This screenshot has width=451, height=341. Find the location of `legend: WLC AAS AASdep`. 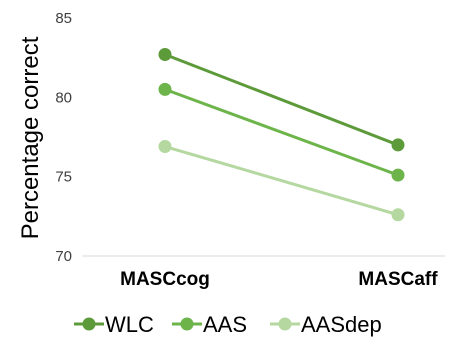

legend: WLC AAS AASdep is located at coordinates (228, 324).